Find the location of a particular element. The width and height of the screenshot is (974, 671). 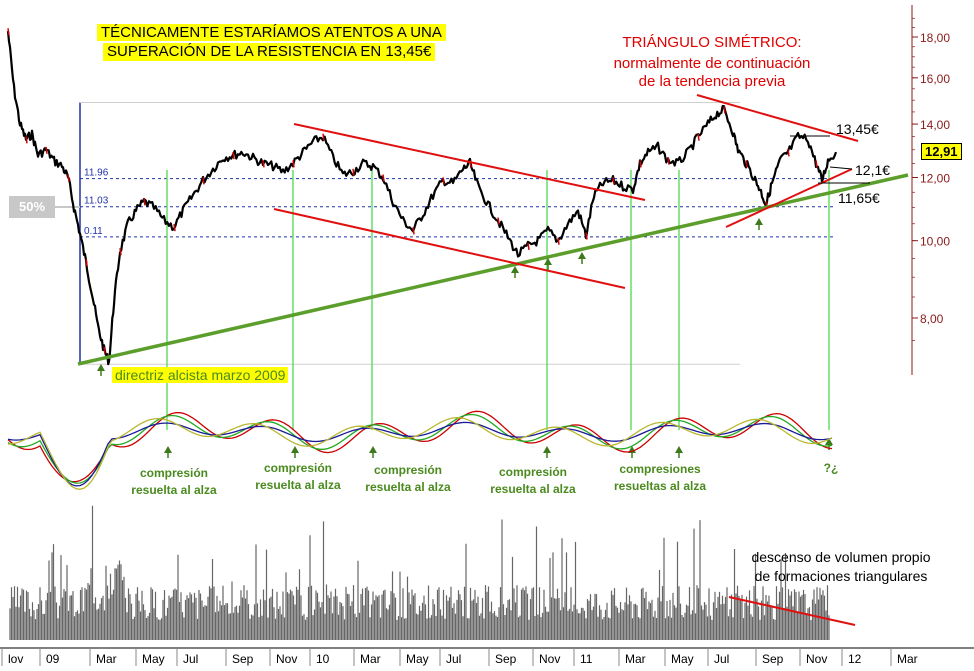

y-tick-label: 14,00 is located at coordinates (935, 125).